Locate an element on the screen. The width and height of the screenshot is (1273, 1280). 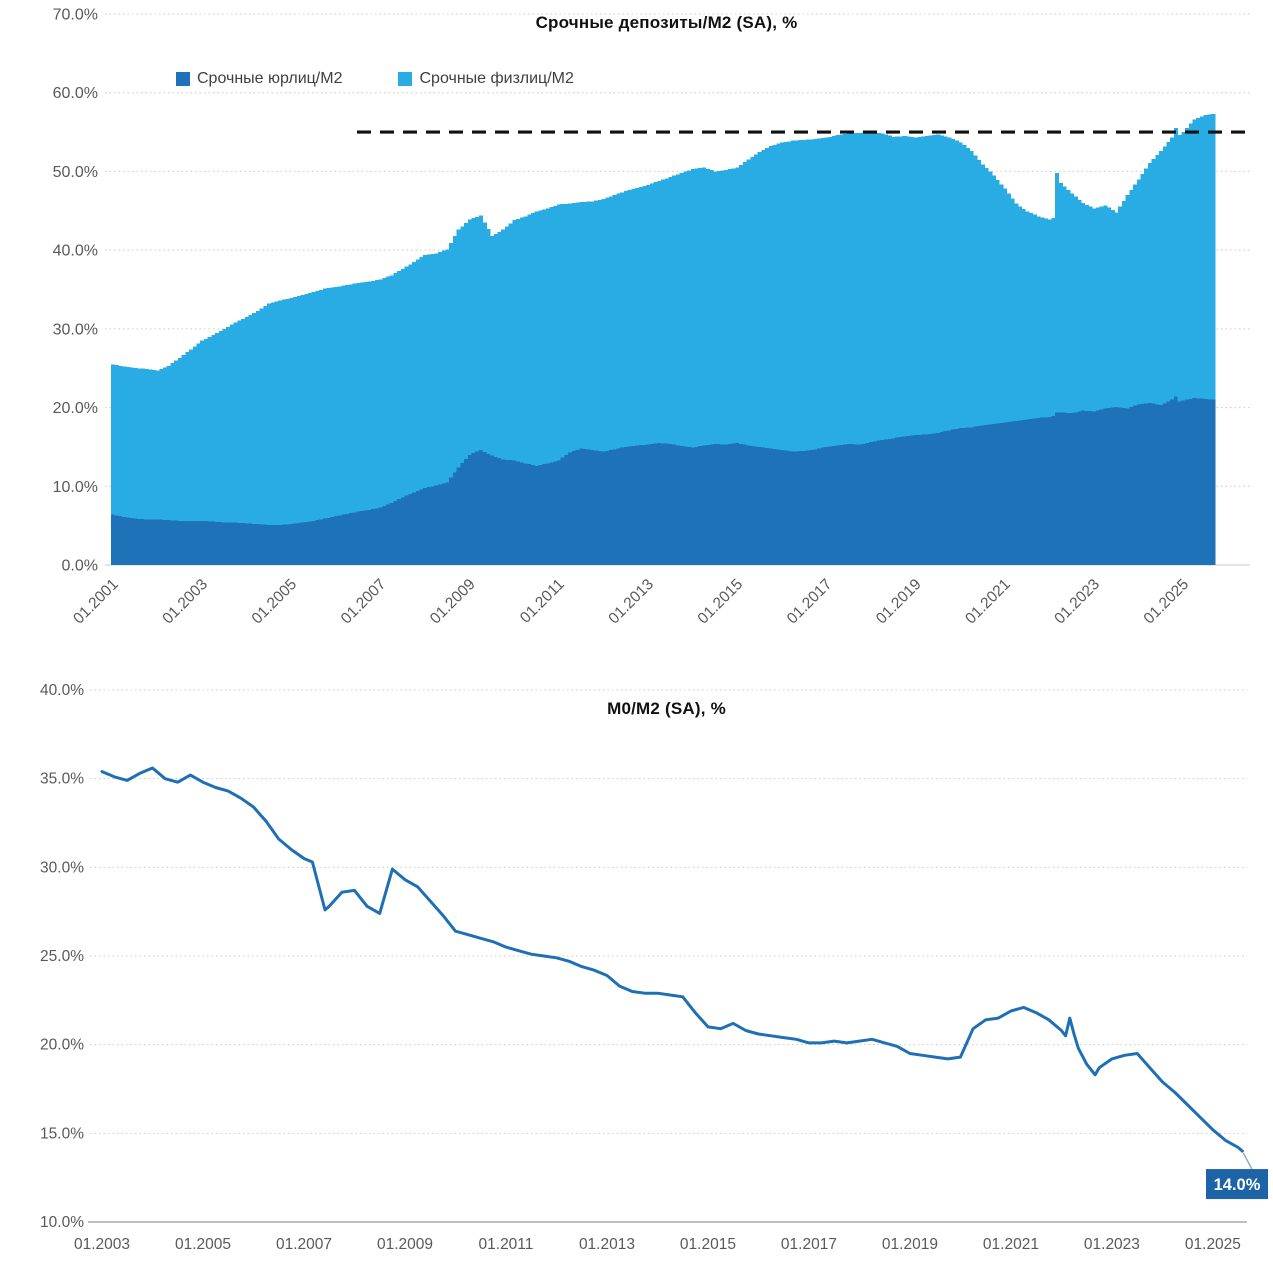
y-axis-label: 60.0% is located at coordinates (75, 93).